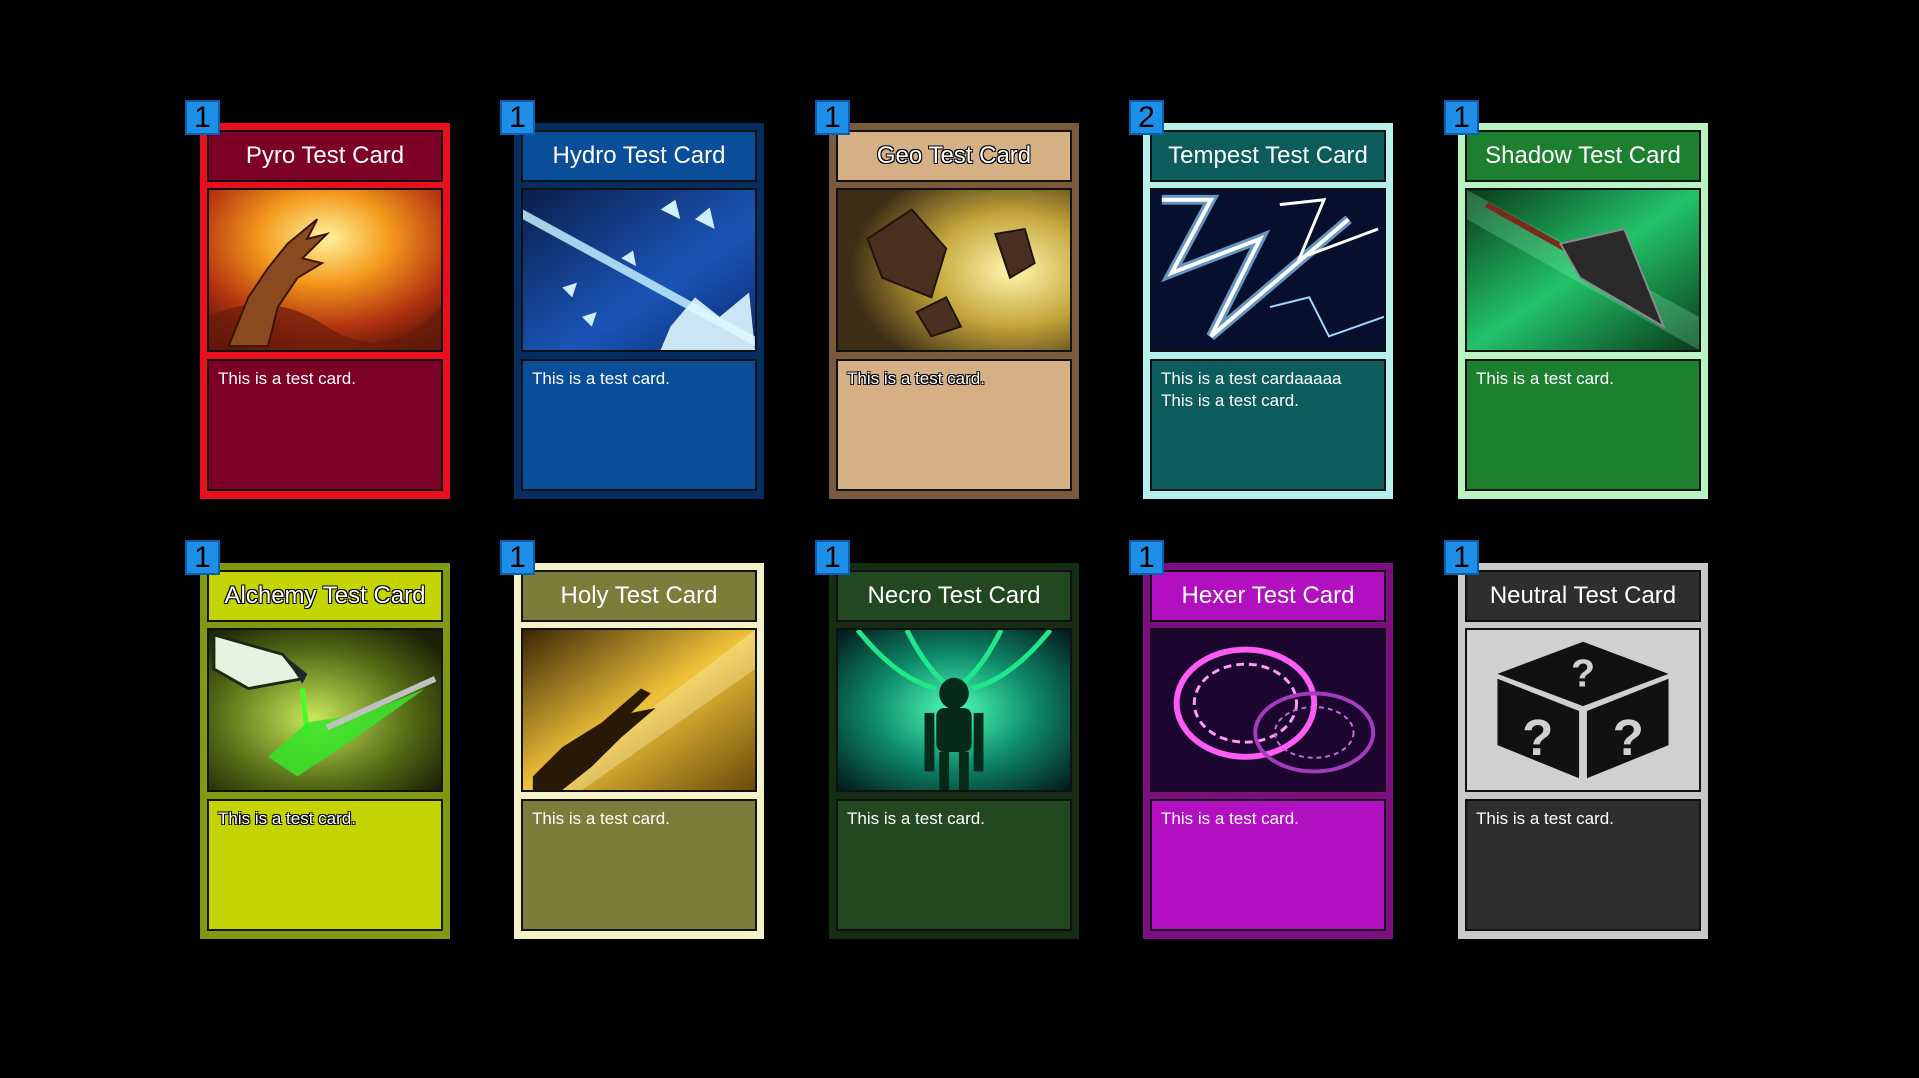 The image size is (1919, 1078). What do you see at coordinates (1268, 270) in the screenshot?
I see `lightning-art` at bounding box center [1268, 270].